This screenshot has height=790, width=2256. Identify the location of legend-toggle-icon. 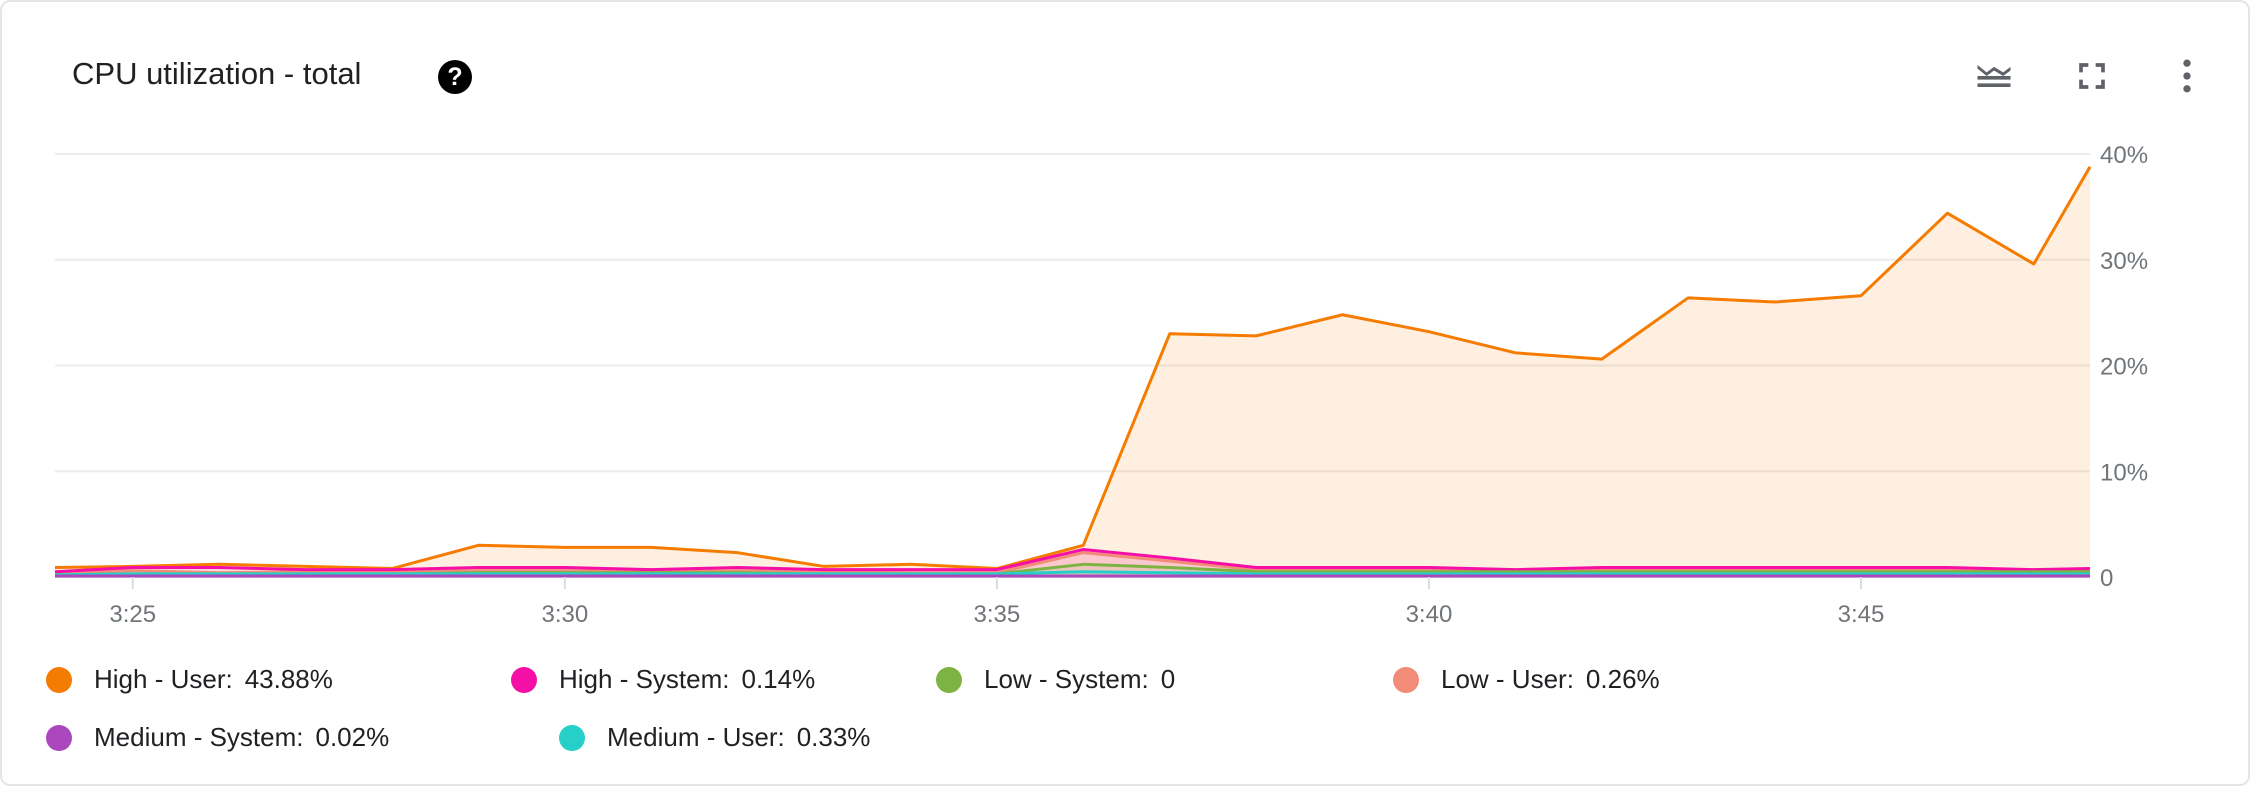
(1994, 76).